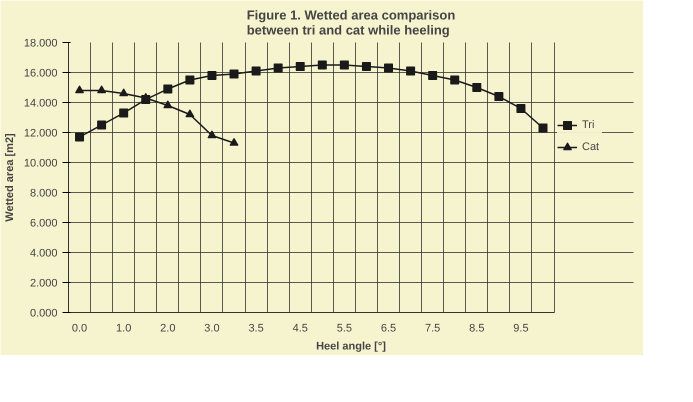 The image size is (693, 402). I want to click on x-tick-label: 0.0, so click(80, 328).